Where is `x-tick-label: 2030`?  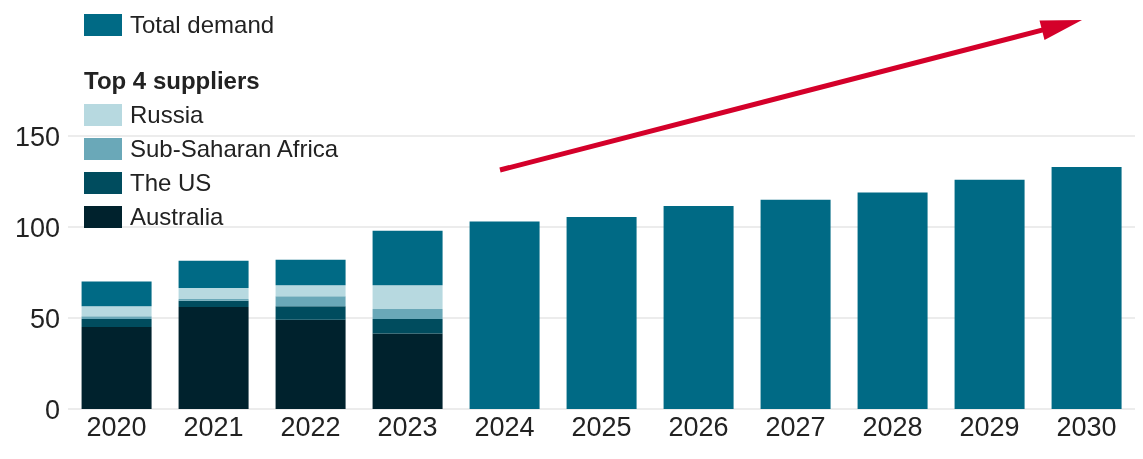 x-tick-label: 2030 is located at coordinates (1086, 427).